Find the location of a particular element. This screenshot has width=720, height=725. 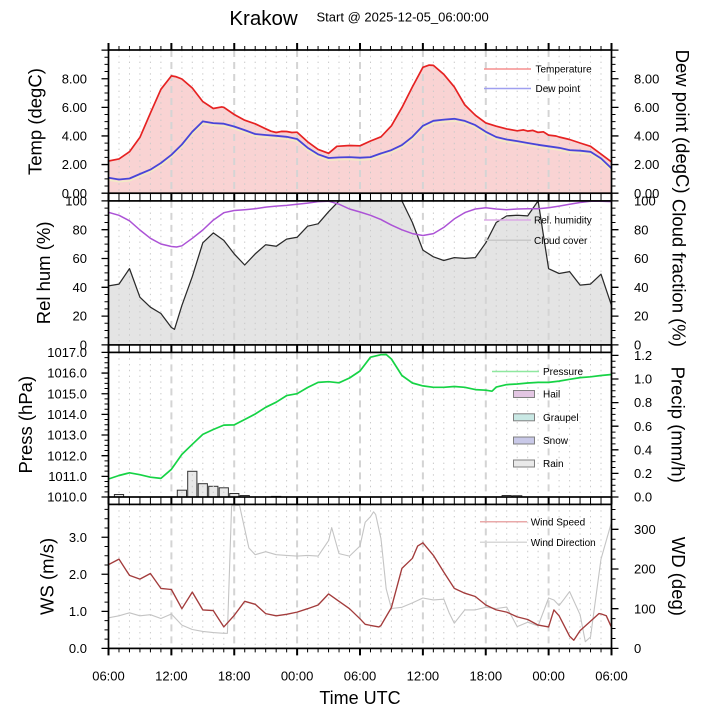

svg-text: Krakow is located at coordinates (263, 18).